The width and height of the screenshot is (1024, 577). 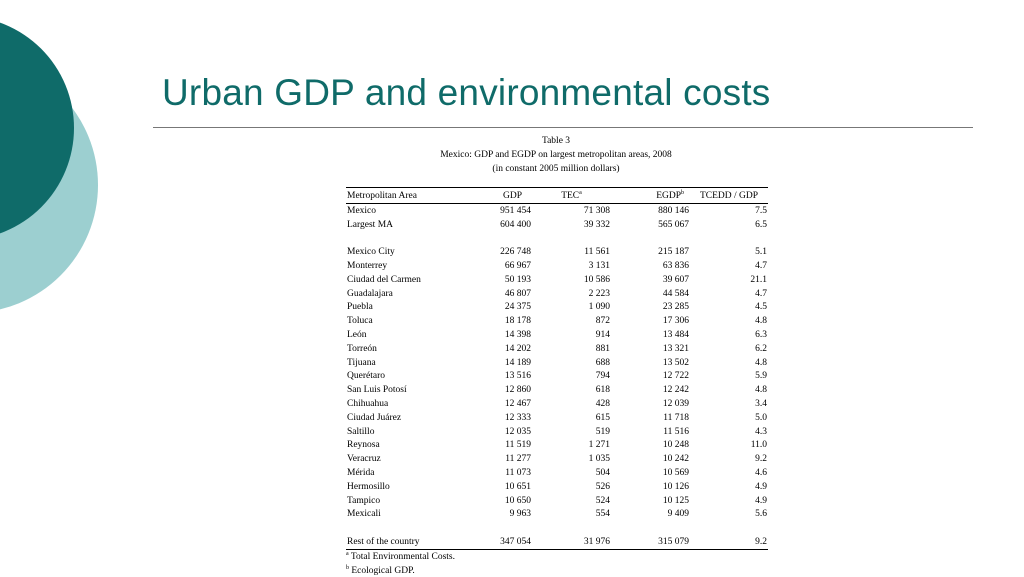 What do you see at coordinates (515, 210) in the screenshot?
I see `cell-gdp: 951 454` at bounding box center [515, 210].